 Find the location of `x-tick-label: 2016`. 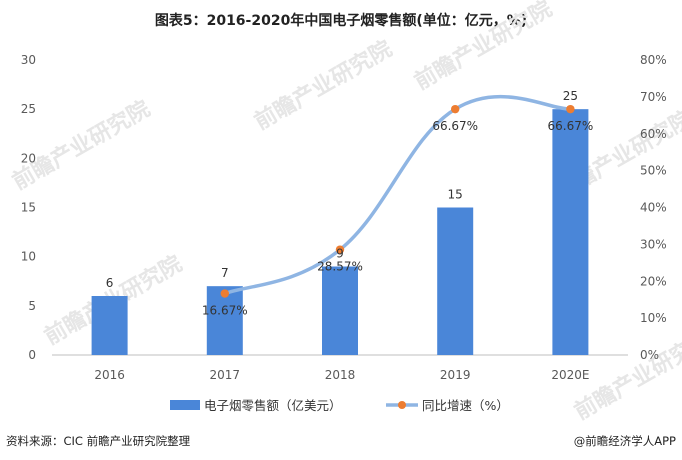

x-tick-label: 2016 is located at coordinates (109, 375).